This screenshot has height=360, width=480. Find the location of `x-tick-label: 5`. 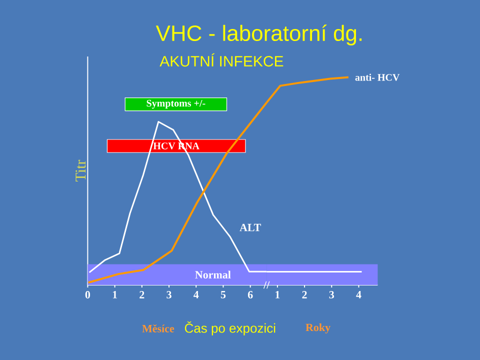

x-tick-label: 5 is located at coordinates (223, 294).